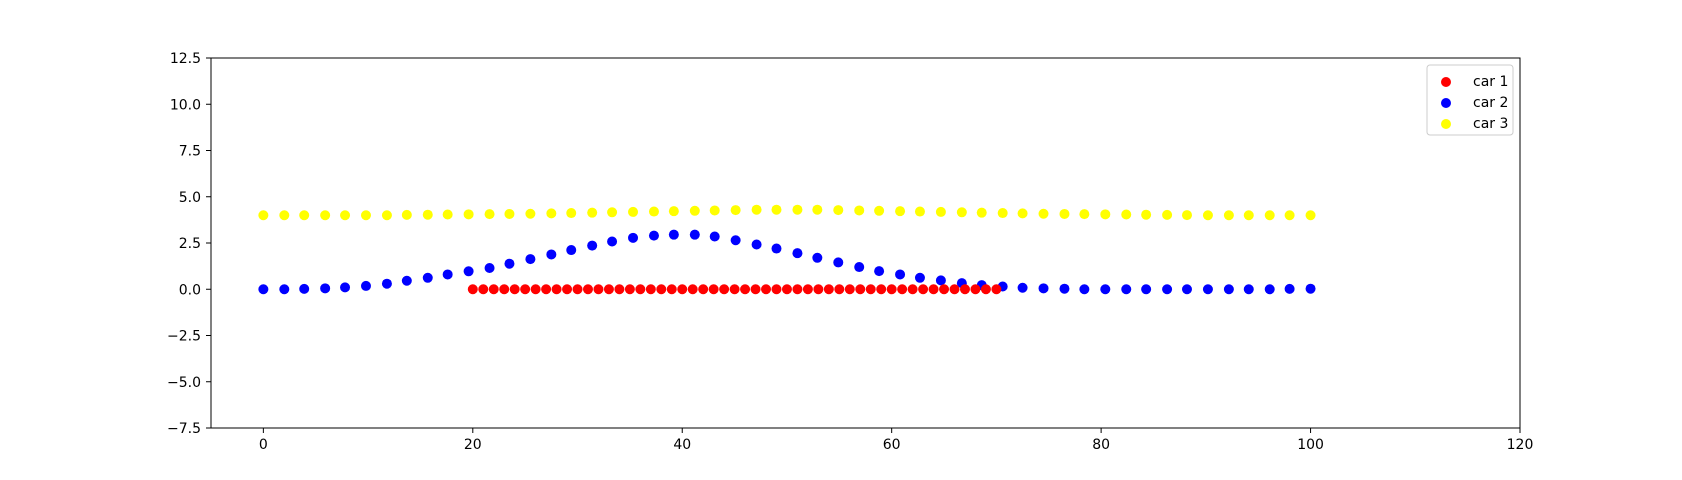 This screenshot has width=1682, height=480. Describe the element at coordinates (1446, 82) in the screenshot. I see `legend-marker` at that location.